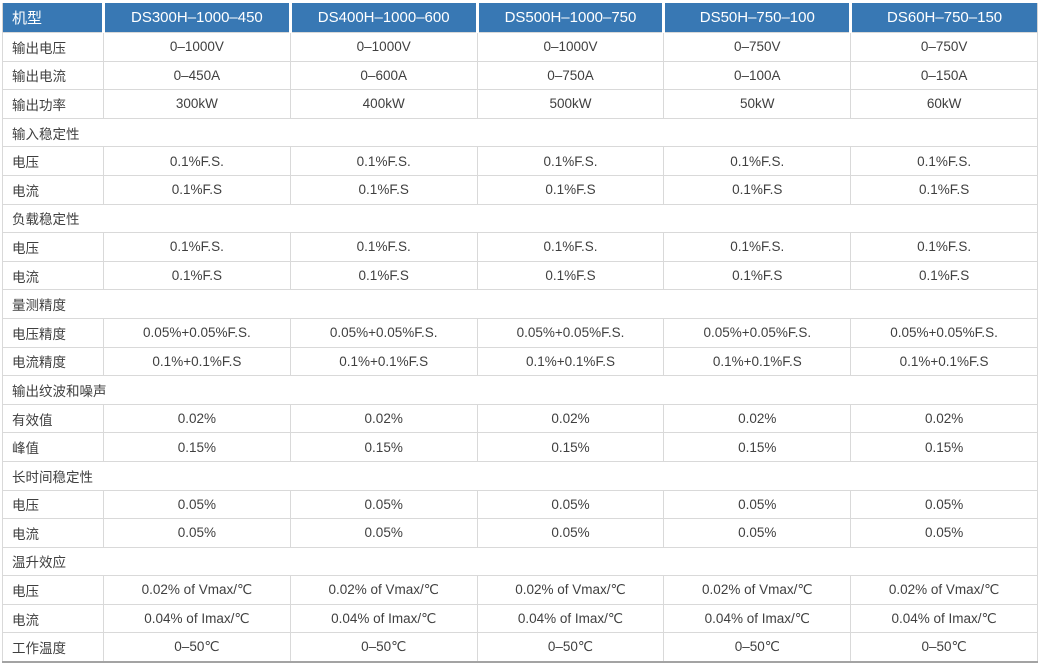 This screenshot has width=1039, height=669. I want to click on section-row: 长时间稳定性, so click(520, 475).